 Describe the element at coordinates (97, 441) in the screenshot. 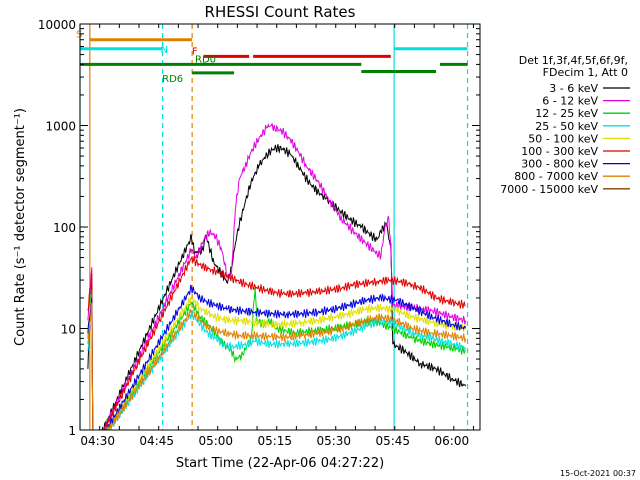

I see `x-tick-label-0: 04:30` at that location.